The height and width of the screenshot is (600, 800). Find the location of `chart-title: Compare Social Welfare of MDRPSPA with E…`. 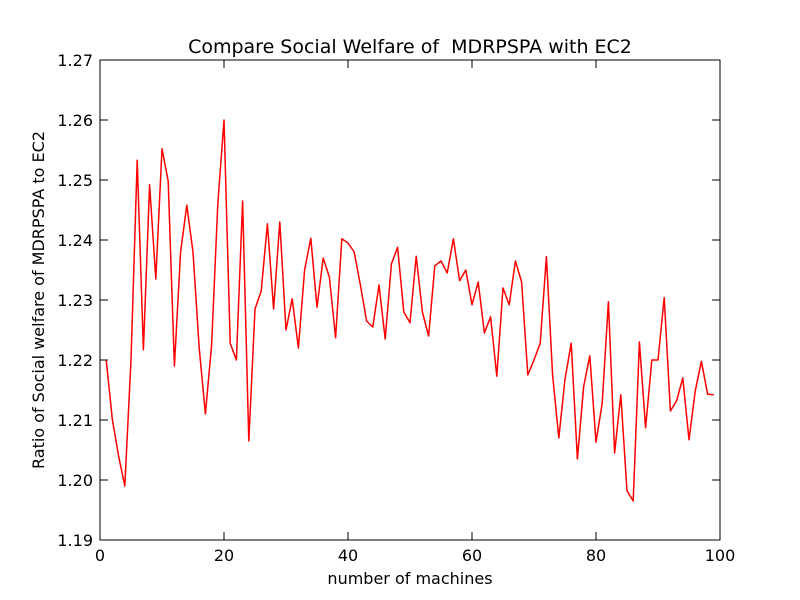

chart-title: Compare Social Welfare of MDRPSPA with E… is located at coordinates (410, 47).